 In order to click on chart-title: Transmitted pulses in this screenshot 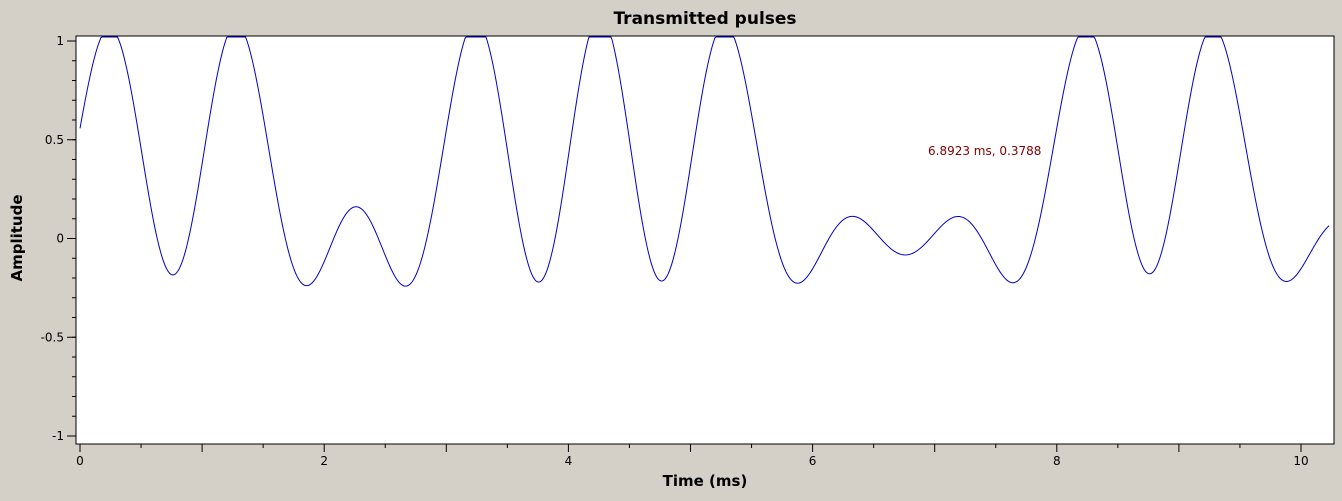, I will do `click(704, 19)`.